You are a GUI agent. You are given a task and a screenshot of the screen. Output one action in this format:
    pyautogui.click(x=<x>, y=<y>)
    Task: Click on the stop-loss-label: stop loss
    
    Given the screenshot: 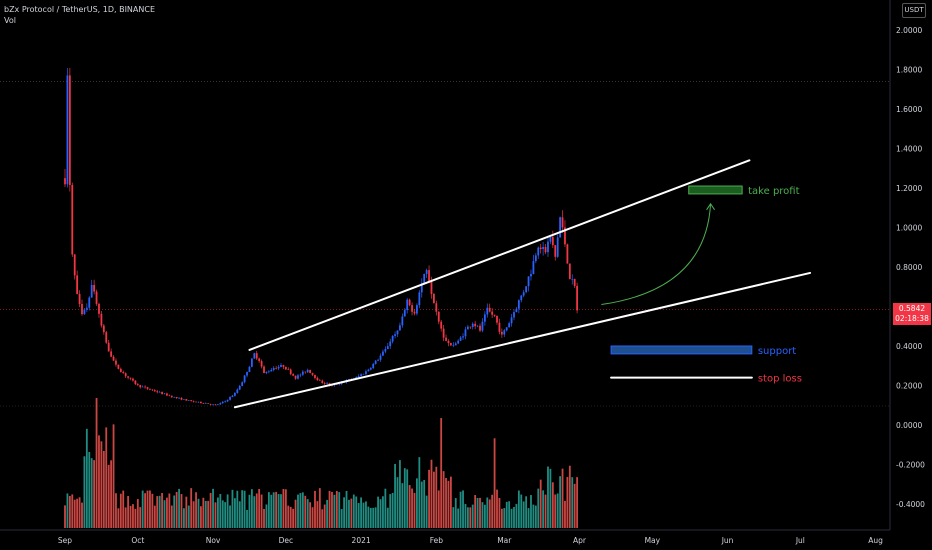 What is the action you would take?
    pyautogui.click(x=780, y=379)
    